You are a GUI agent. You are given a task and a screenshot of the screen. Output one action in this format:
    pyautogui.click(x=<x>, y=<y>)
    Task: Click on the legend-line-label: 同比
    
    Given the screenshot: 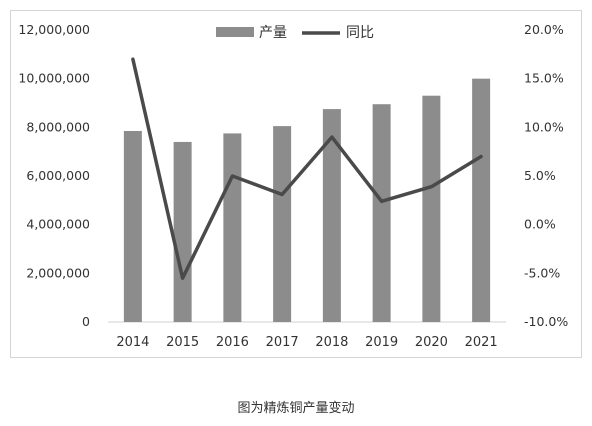 What is the action you would take?
    pyautogui.click(x=360, y=33)
    